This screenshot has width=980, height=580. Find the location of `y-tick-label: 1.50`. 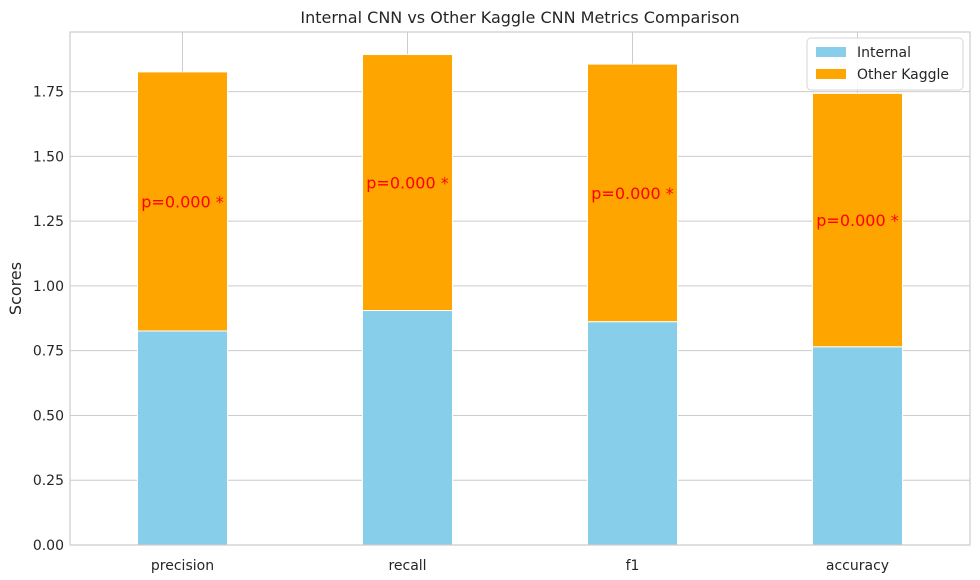

y-tick-label: 1.50 is located at coordinates (48, 157).